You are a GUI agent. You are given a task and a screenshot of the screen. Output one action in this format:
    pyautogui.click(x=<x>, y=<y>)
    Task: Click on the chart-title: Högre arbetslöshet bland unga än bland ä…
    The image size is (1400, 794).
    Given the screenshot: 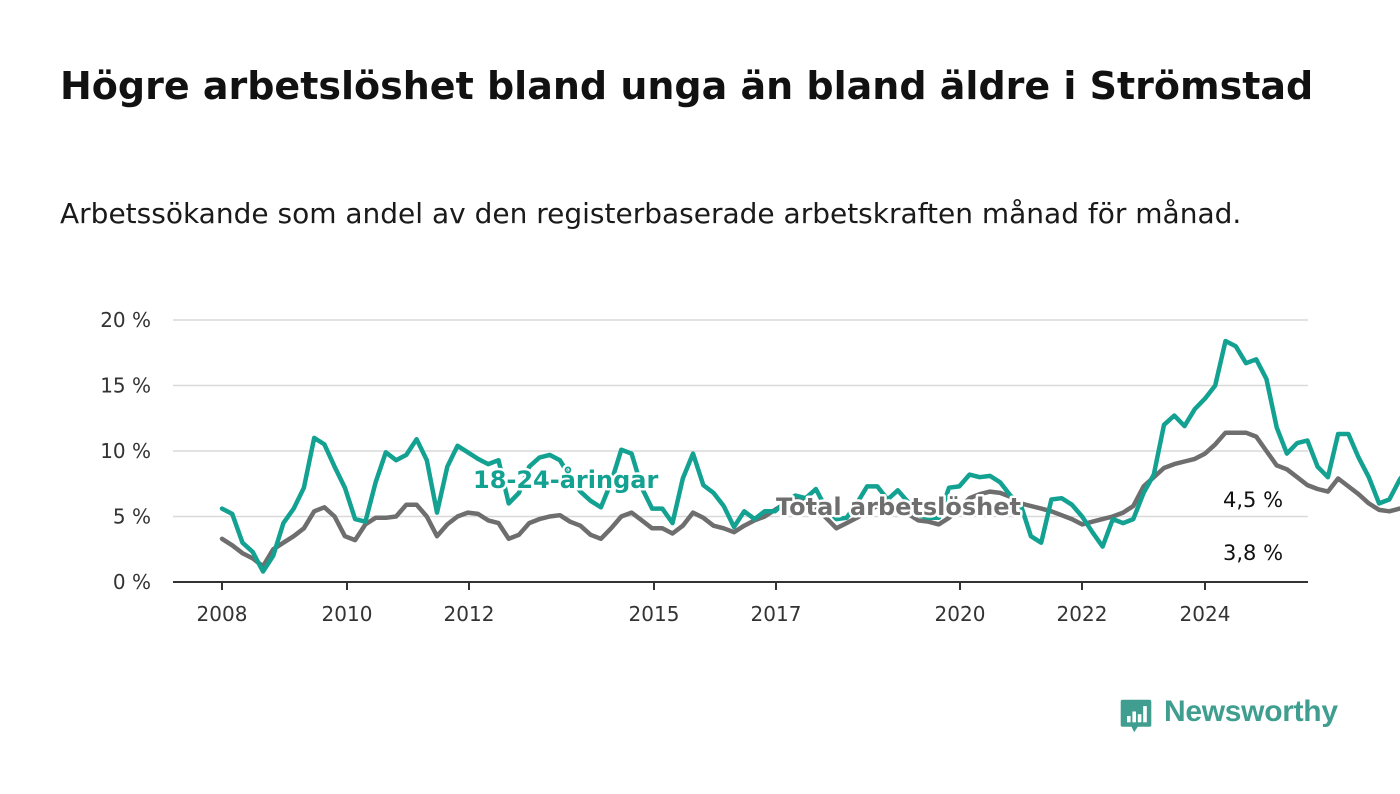 What is the action you would take?
    pyautogui.click(x=687, y=86)
    